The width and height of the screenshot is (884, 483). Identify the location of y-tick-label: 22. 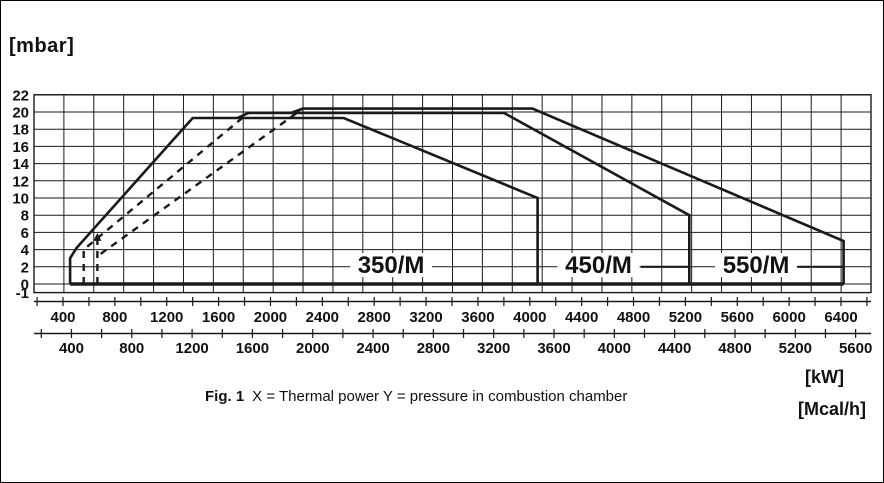
(20, 95).